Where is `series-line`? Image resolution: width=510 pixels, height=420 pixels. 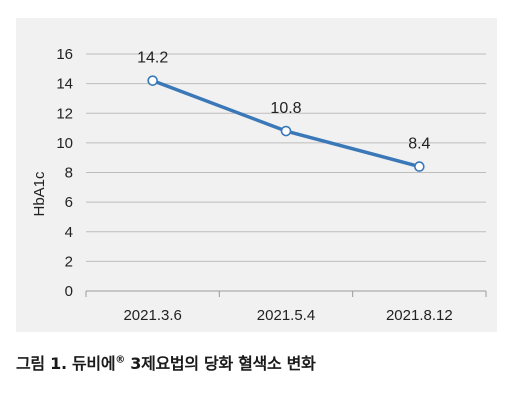
series-line is located at coordinates (286, 123).